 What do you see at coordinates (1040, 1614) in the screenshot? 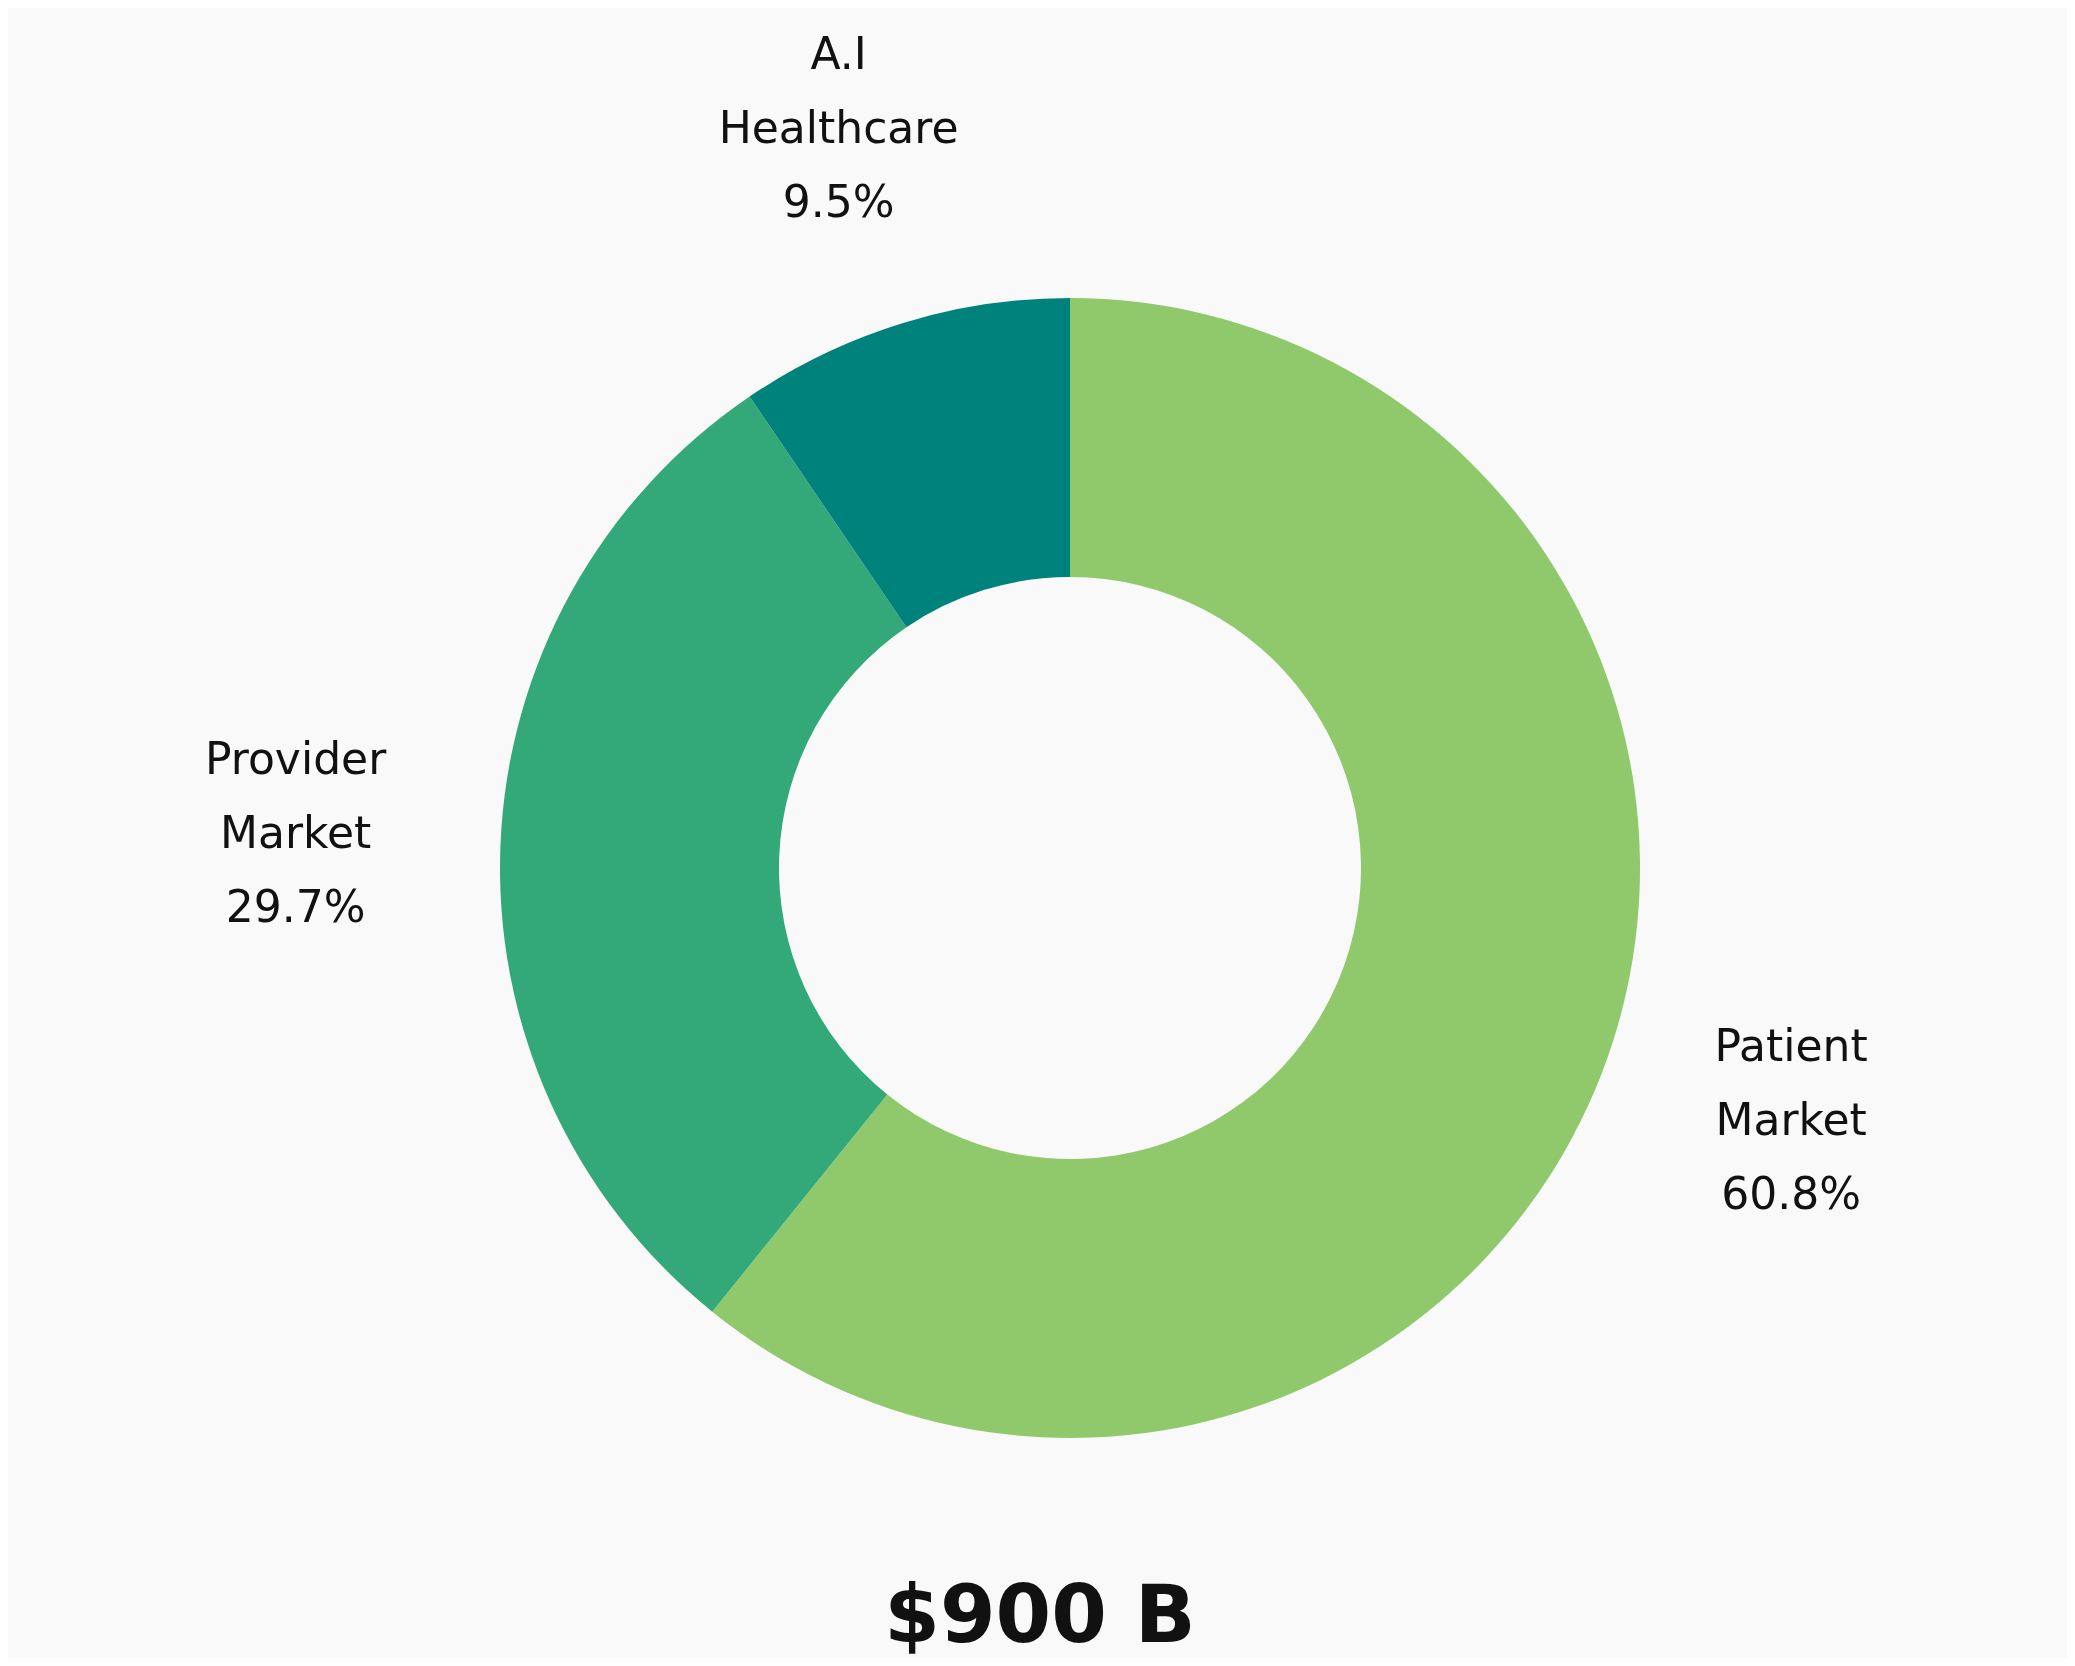
I see `text: $900 B` at bounding box center [1040, 1614].